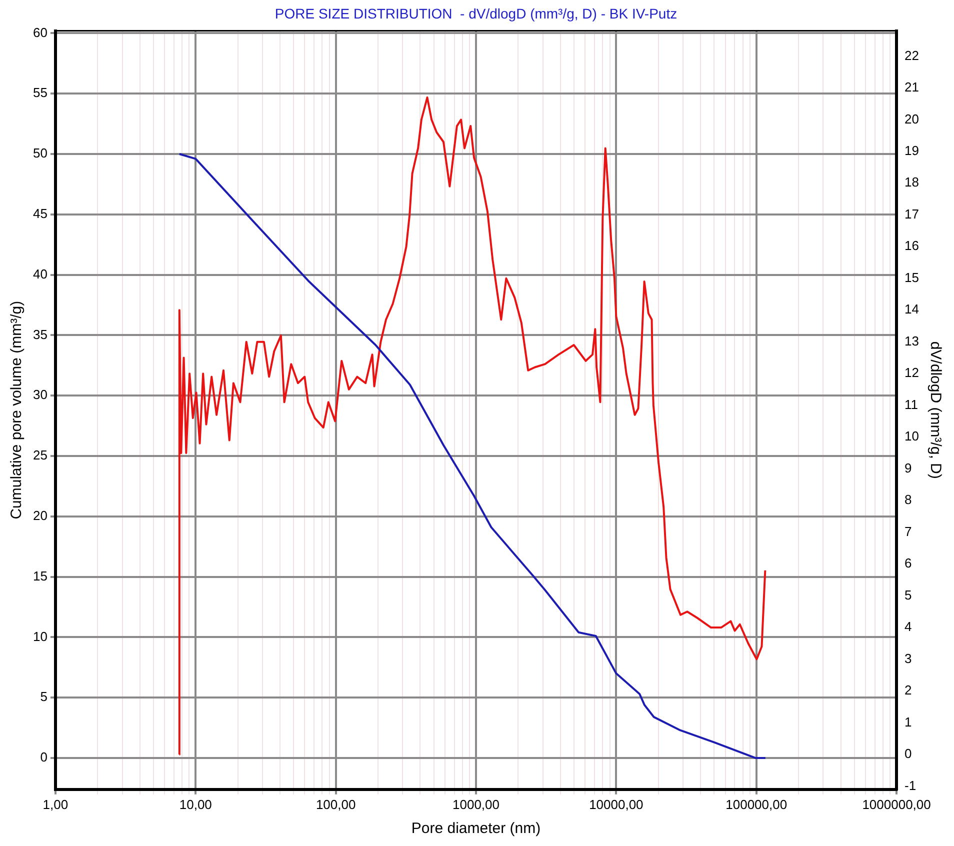 The image size is (954, 846). Describe the element at coordinates (908, 754) in the screenshot. I see `y2-tick-label: 0` at that location.